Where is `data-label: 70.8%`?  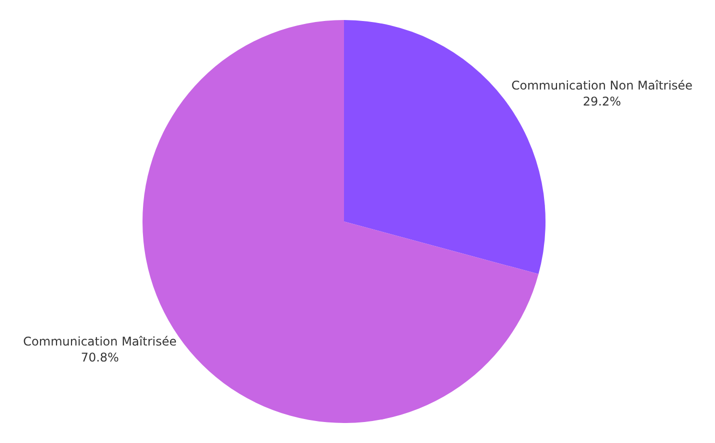 data-label: 70.8% is located at coordinates (99, 357).